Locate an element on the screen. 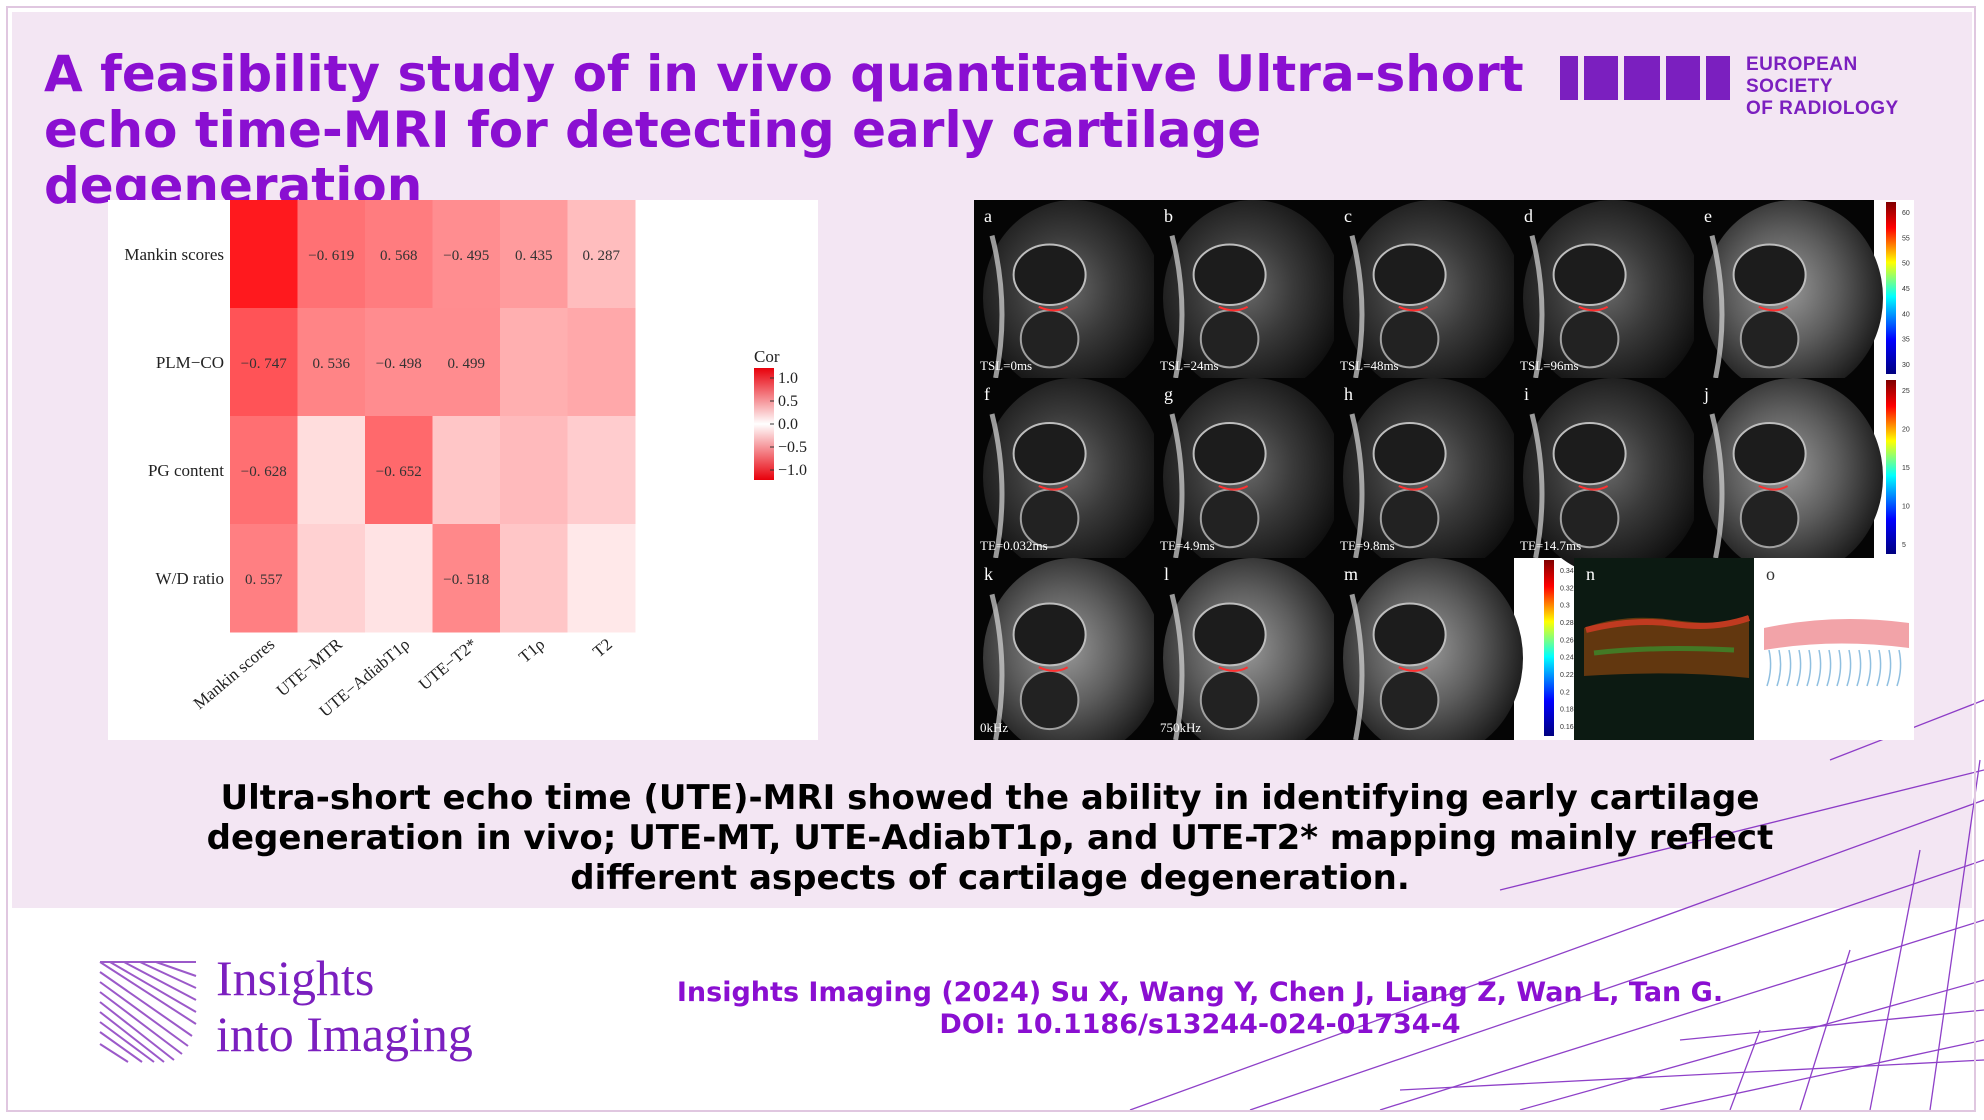 This screenshot has height=1120, width=1984. mri-panel-letter: g is located at coordinates (1168, 394).